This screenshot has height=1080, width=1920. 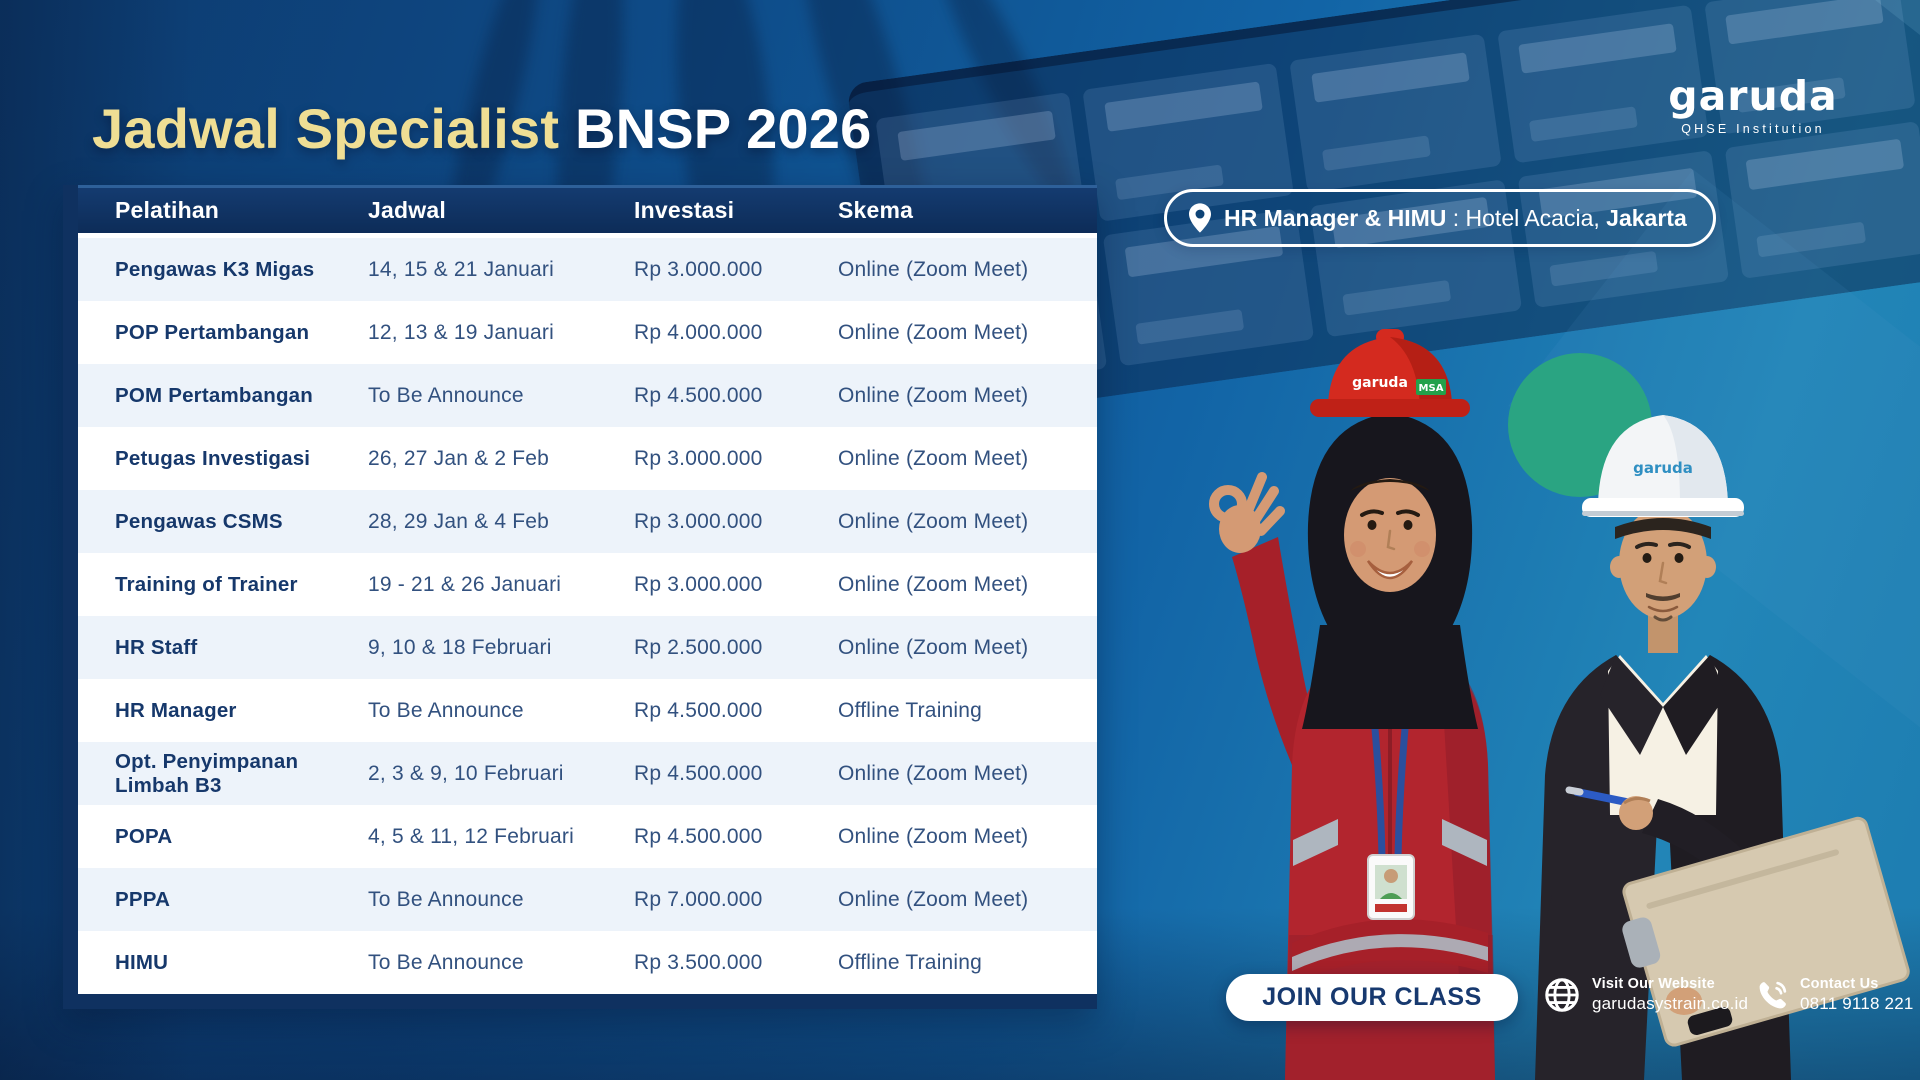 I want to click on column-header-investasi: Investasi, so click(x=684, y=210).